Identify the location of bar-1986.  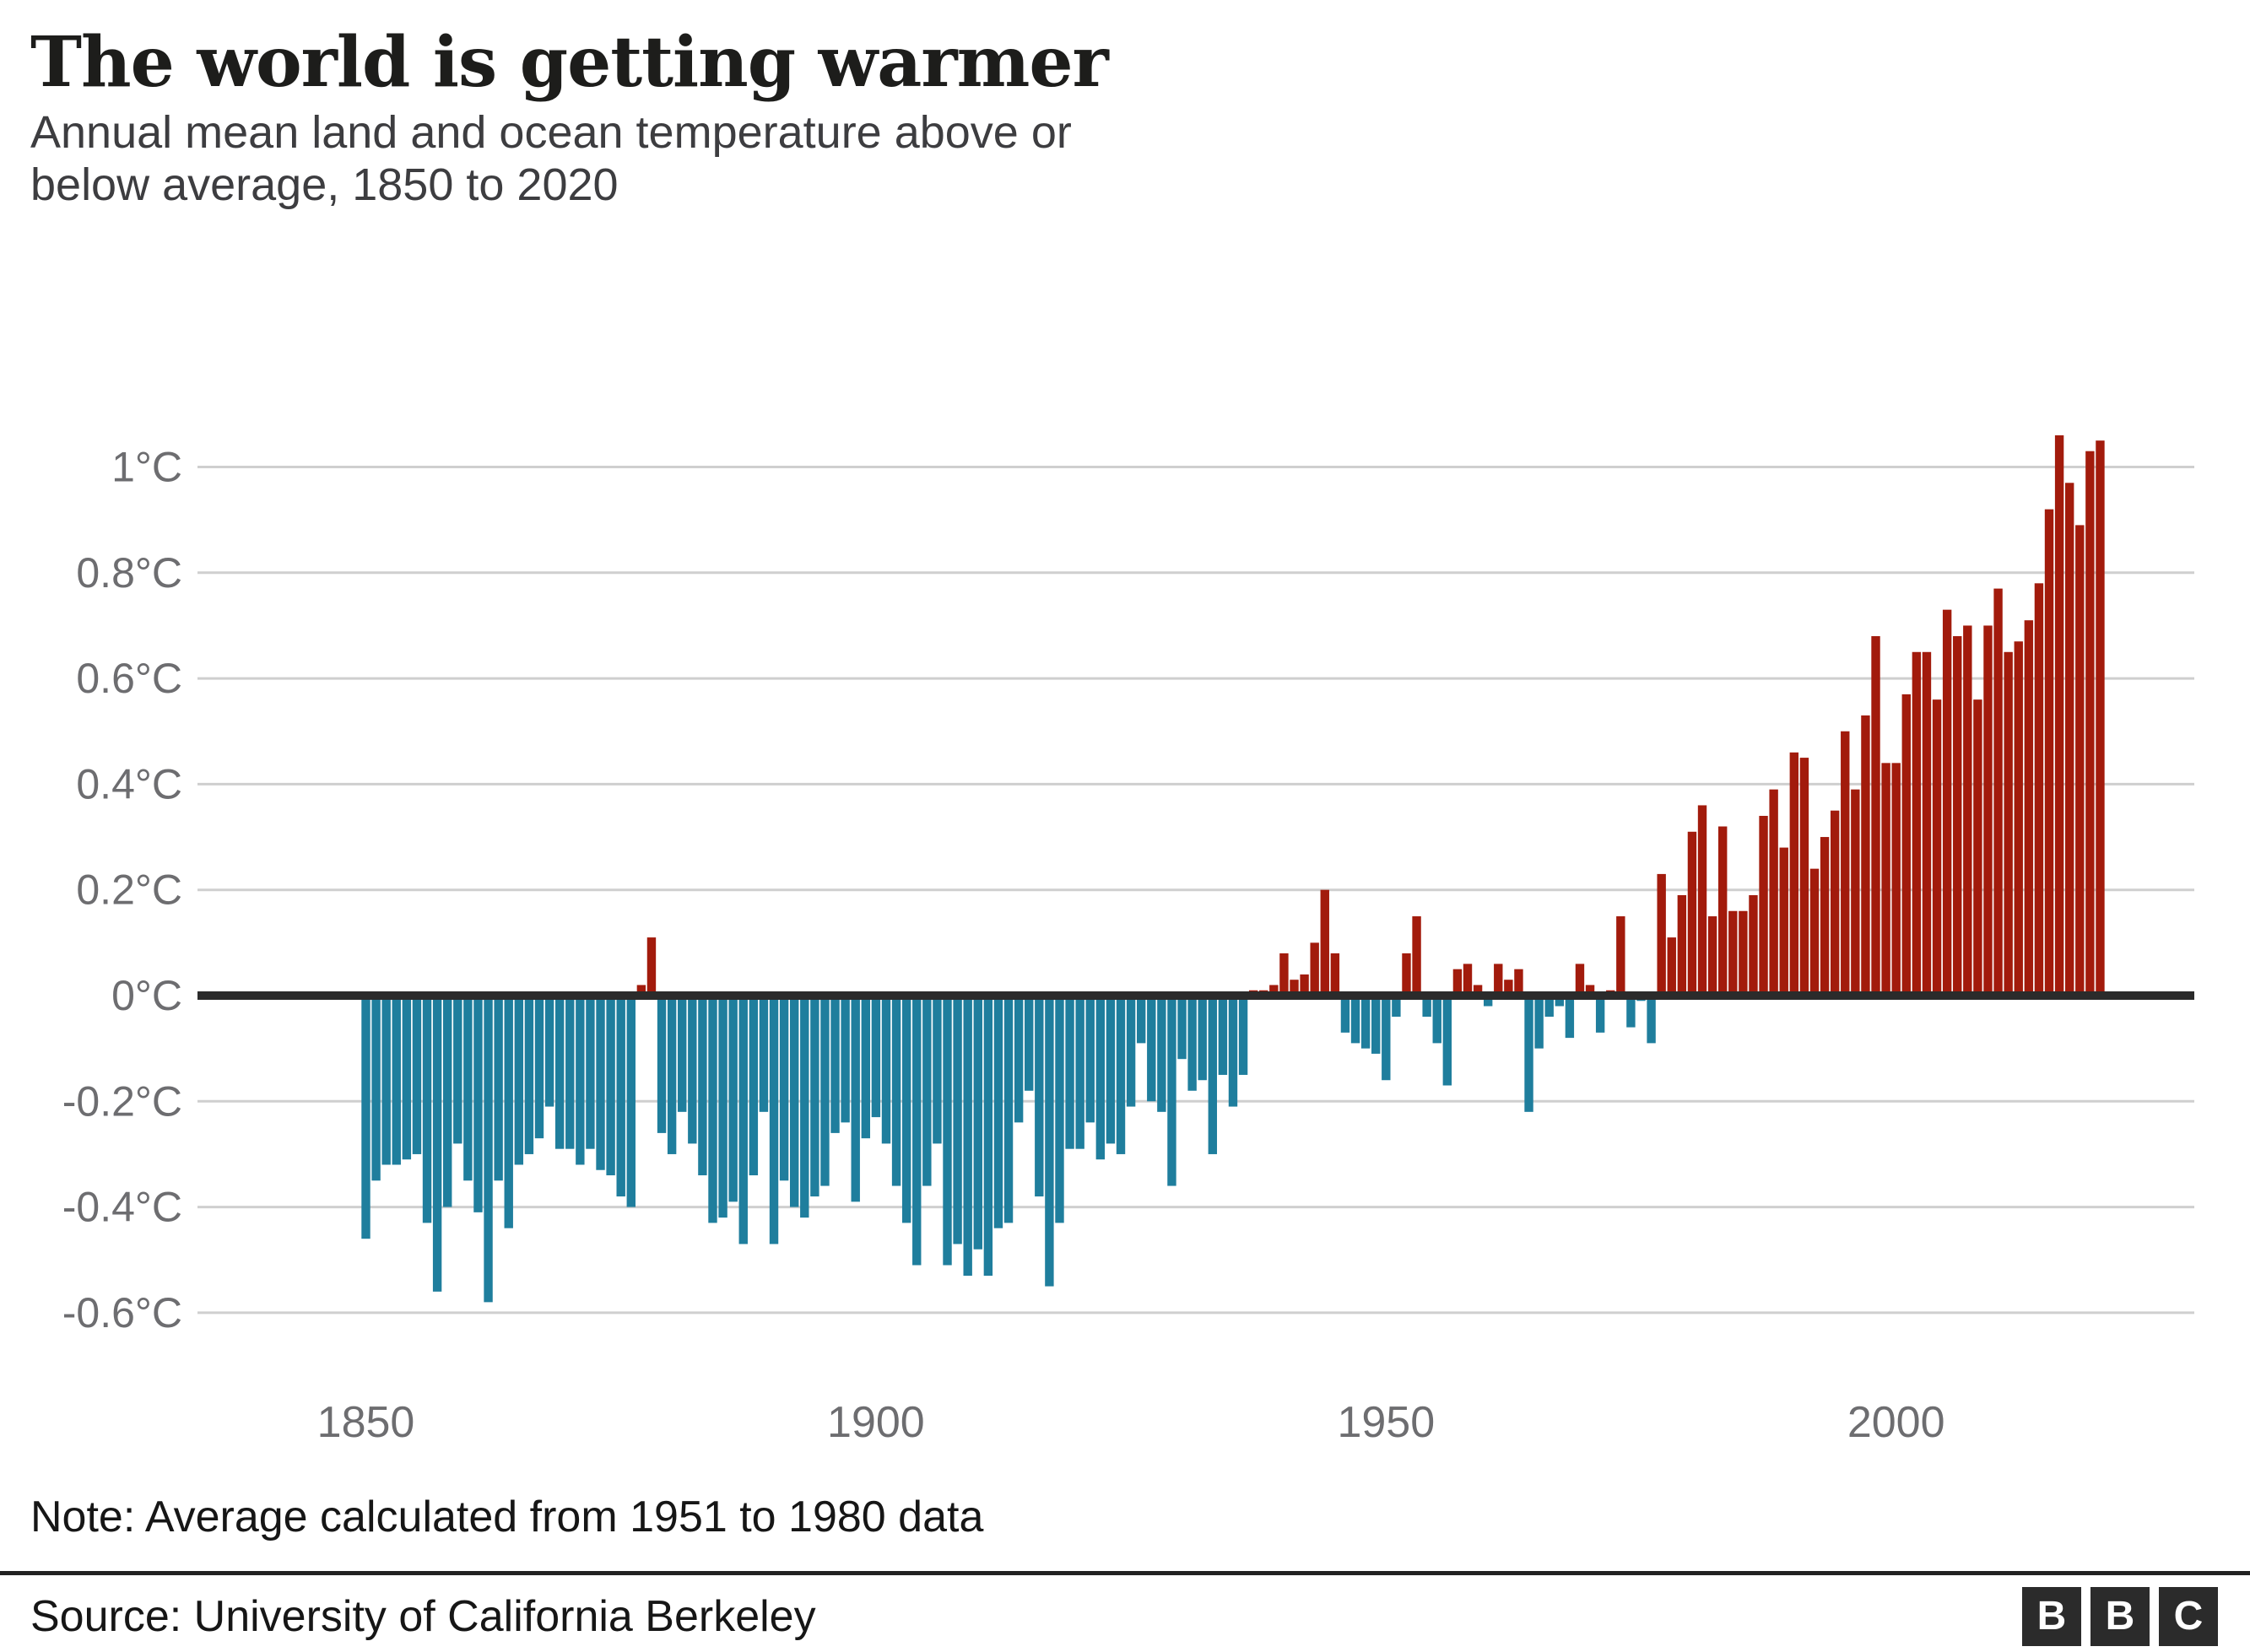
(1753, 945).